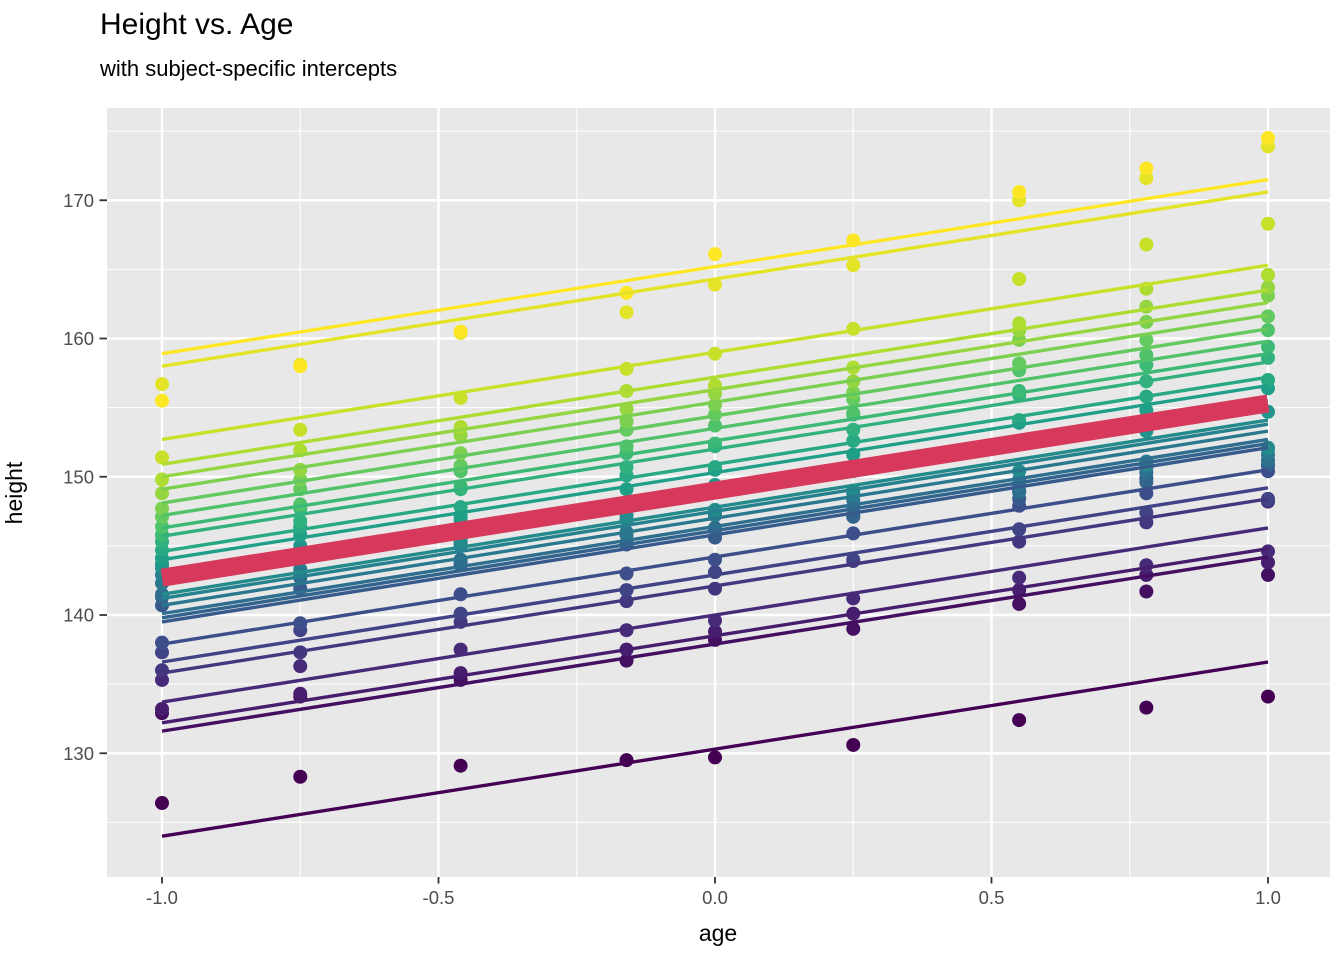 The height and width of the screenshot is (960, 1344). What do you see at coordinates (78, 338) in the screenshot?
I see `y-tick-label: 160` at bounding box center [78, 338].